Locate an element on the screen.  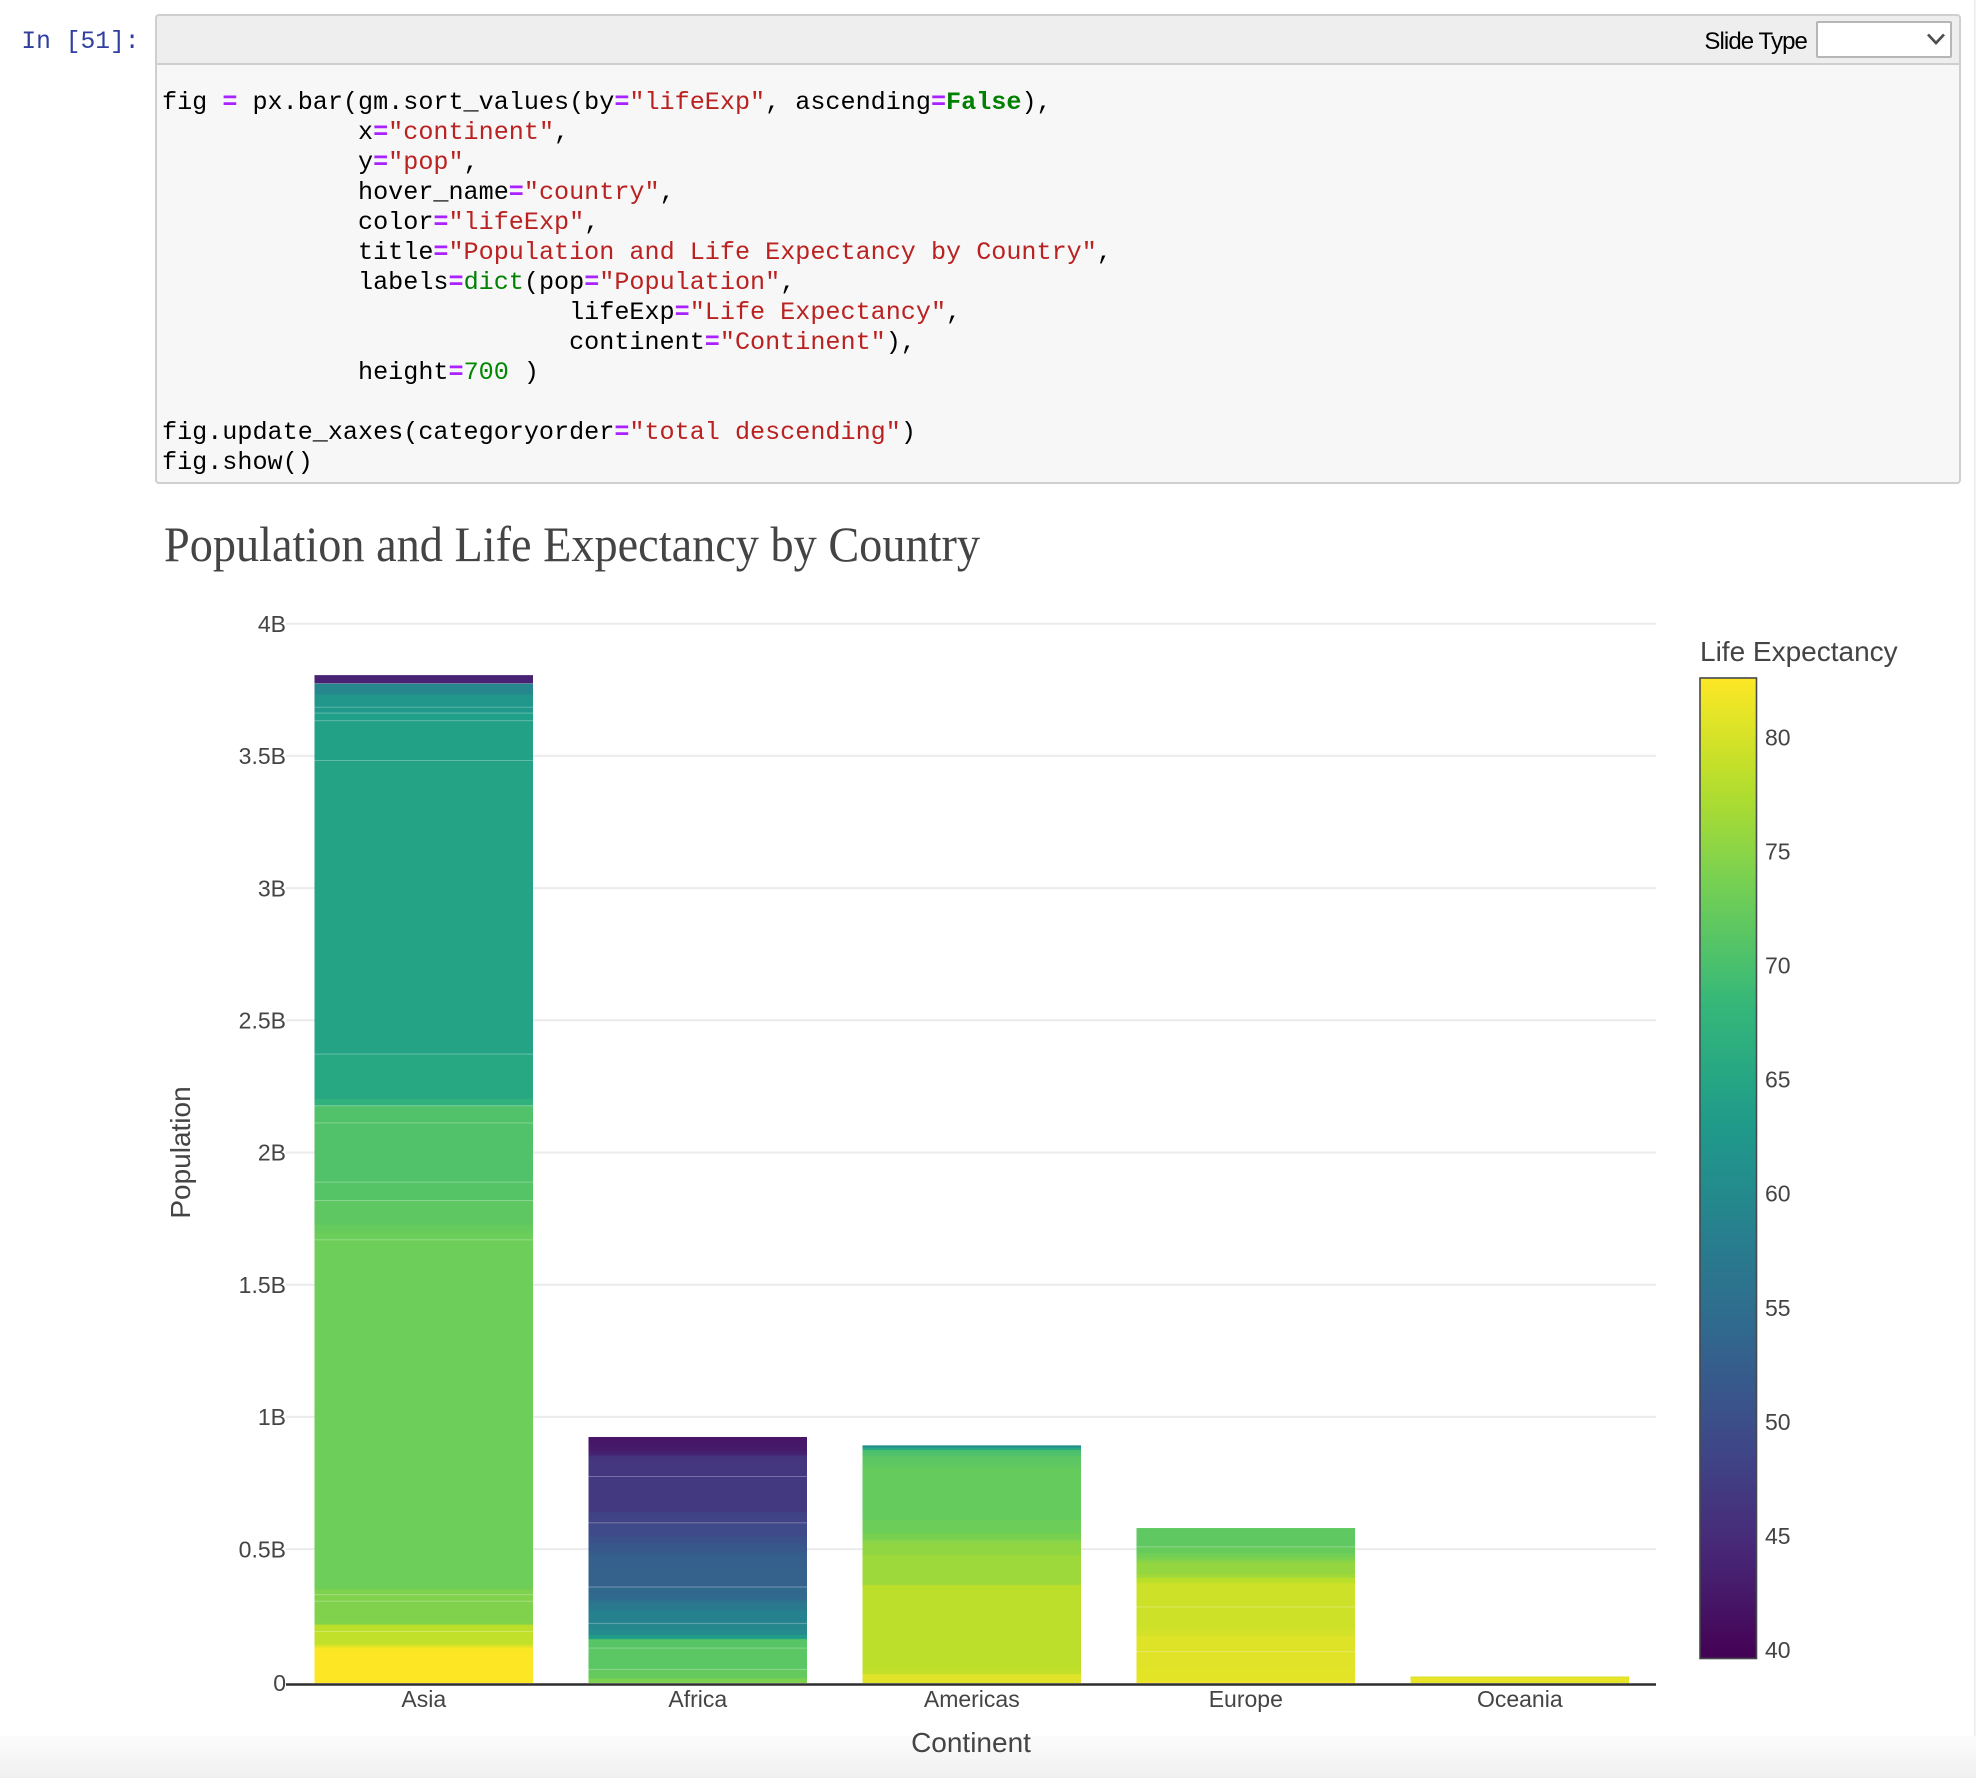
svg-text: Life Expectancy is located at coordinates (1799, 651).